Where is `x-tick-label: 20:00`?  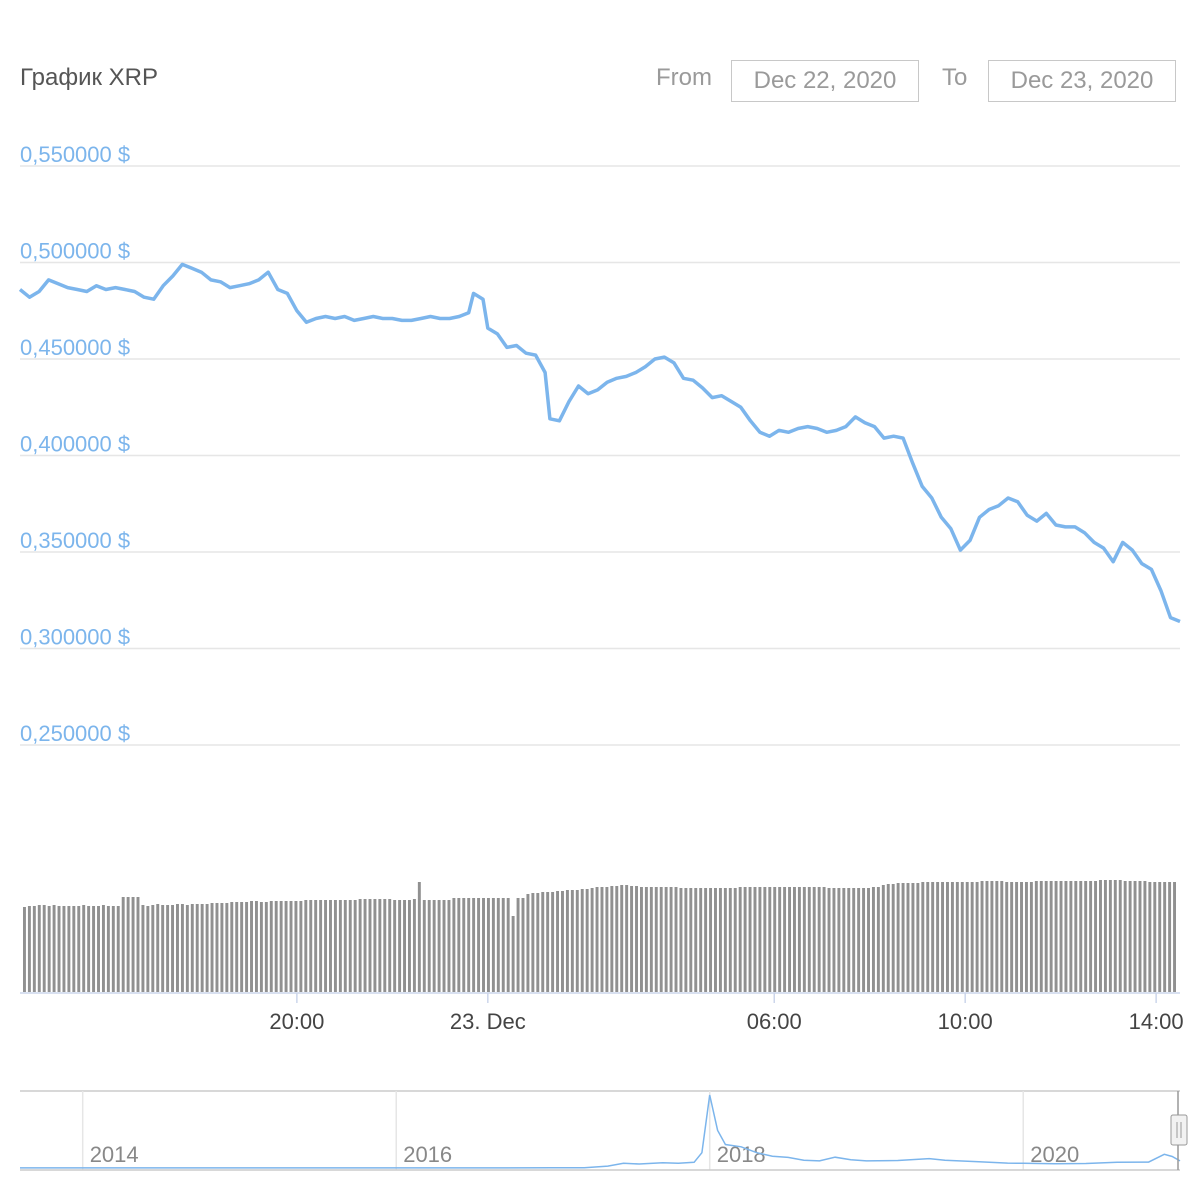
x-tick-label: 20:00 is located at coordinates (296, 1021).